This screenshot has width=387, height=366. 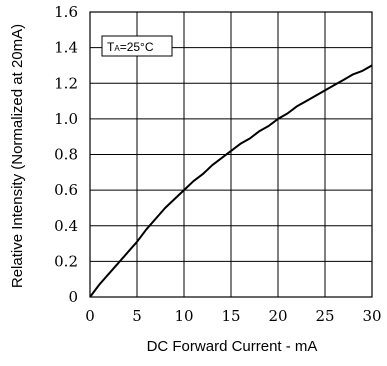 I want to click on x-axis-label: DC Forward Current - mA, so click(x=232, y=346).